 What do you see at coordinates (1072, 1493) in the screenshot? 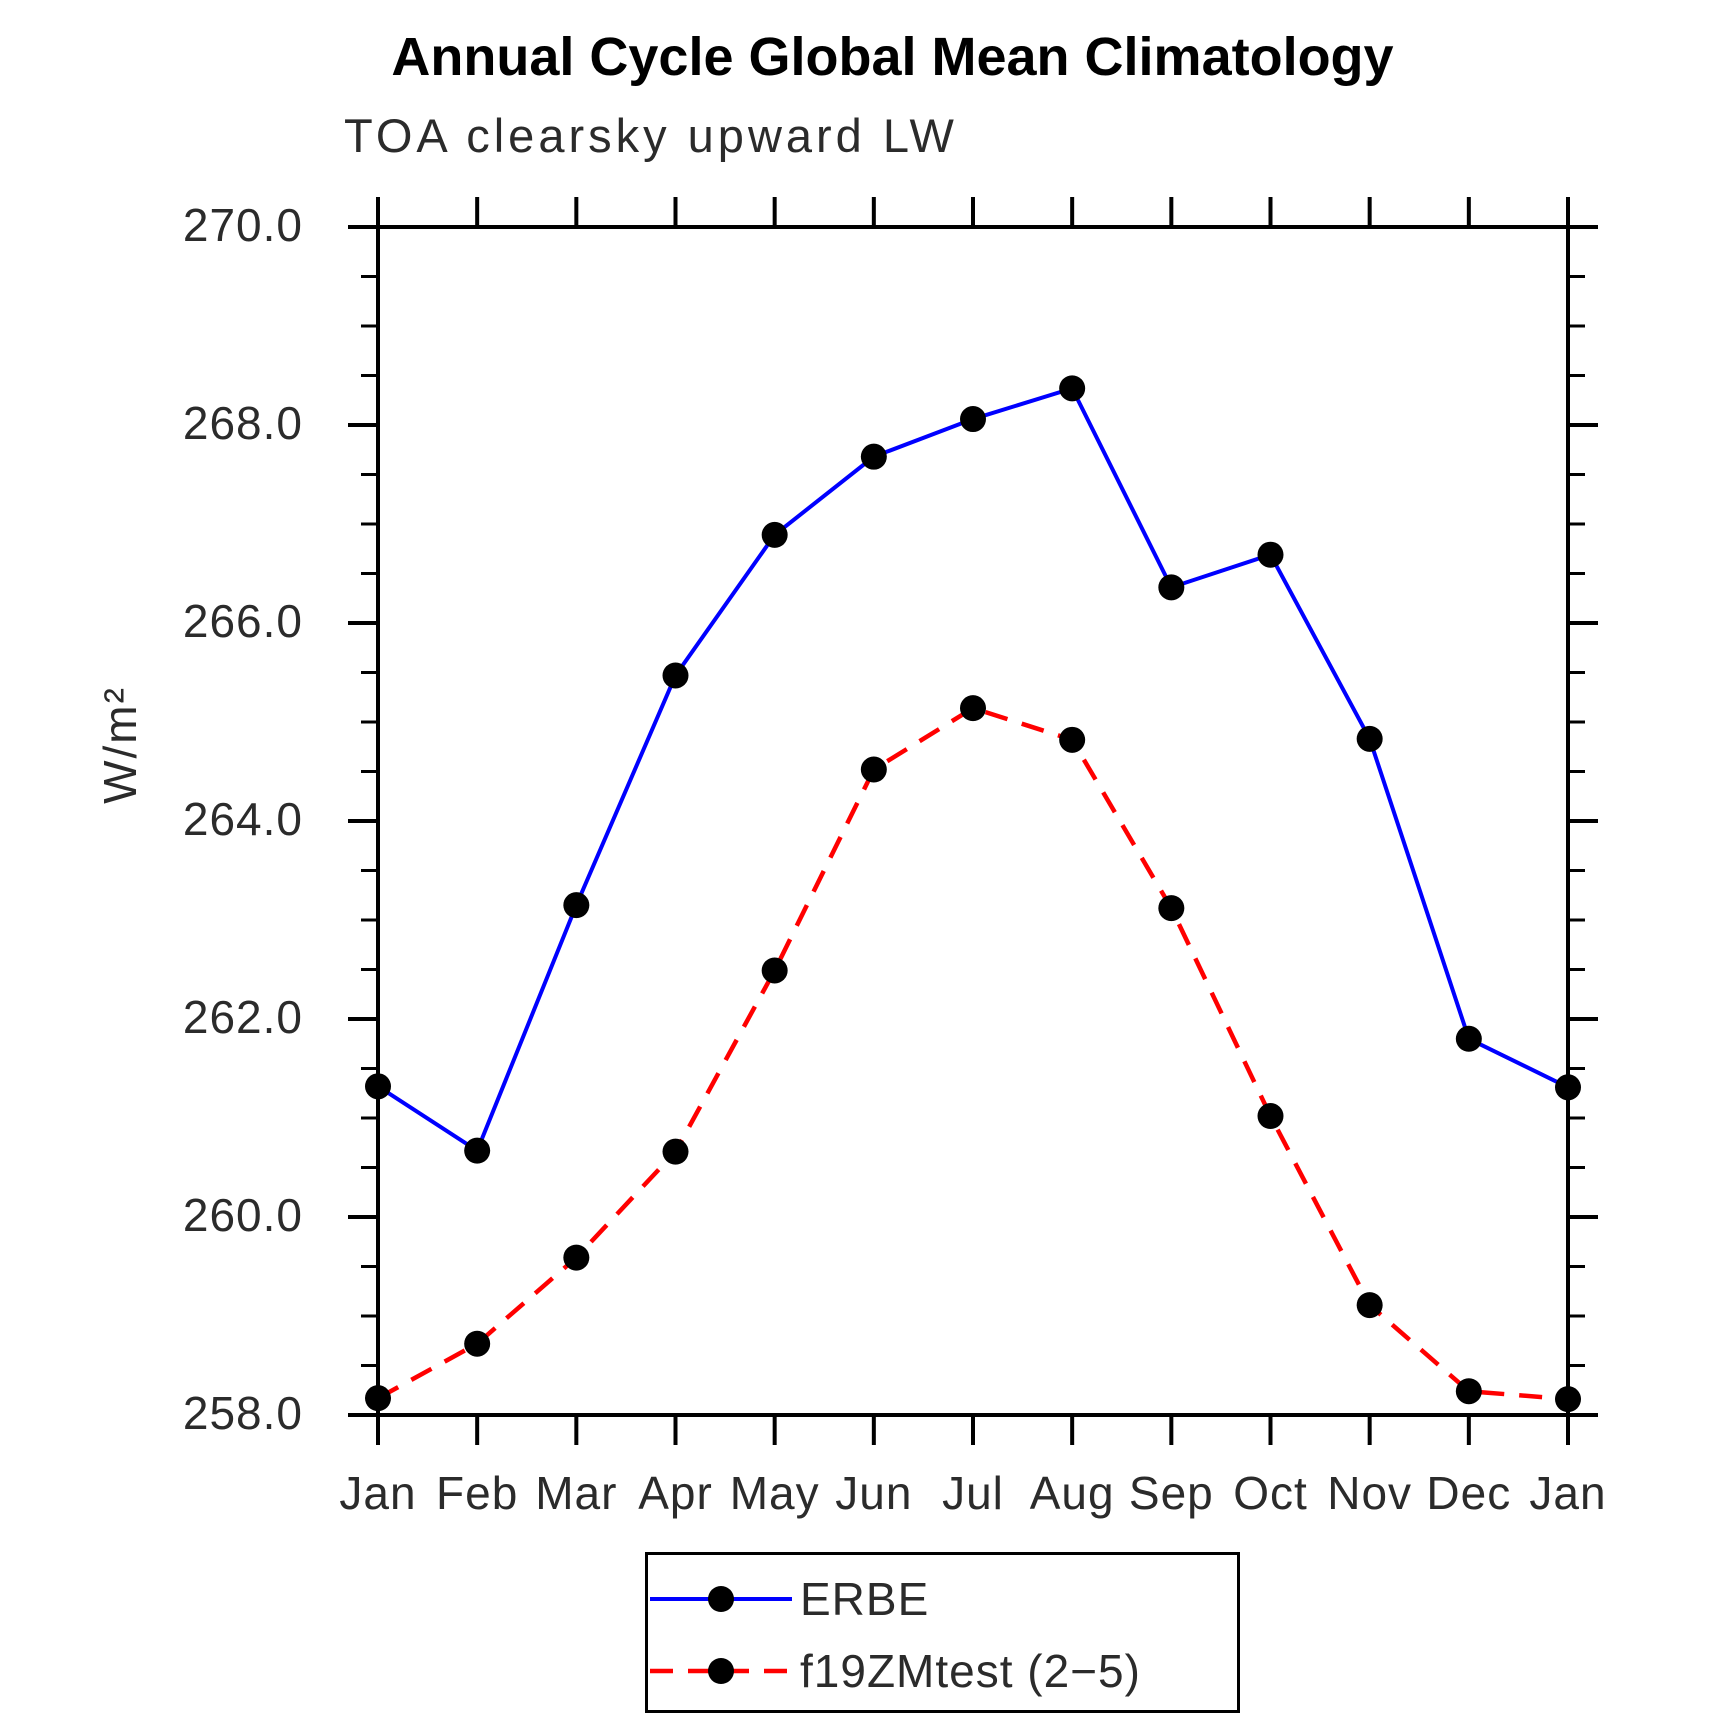
I see `x-tick-label: Aug` at bounding box center [1072, 1493].